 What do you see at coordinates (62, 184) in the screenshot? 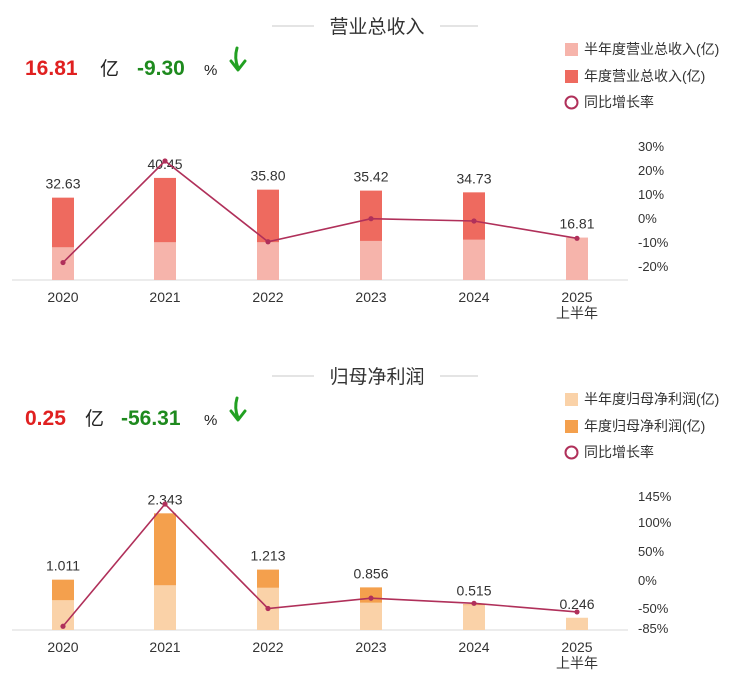
I see `data-label: 32.63` at bounding box center [62, 184].